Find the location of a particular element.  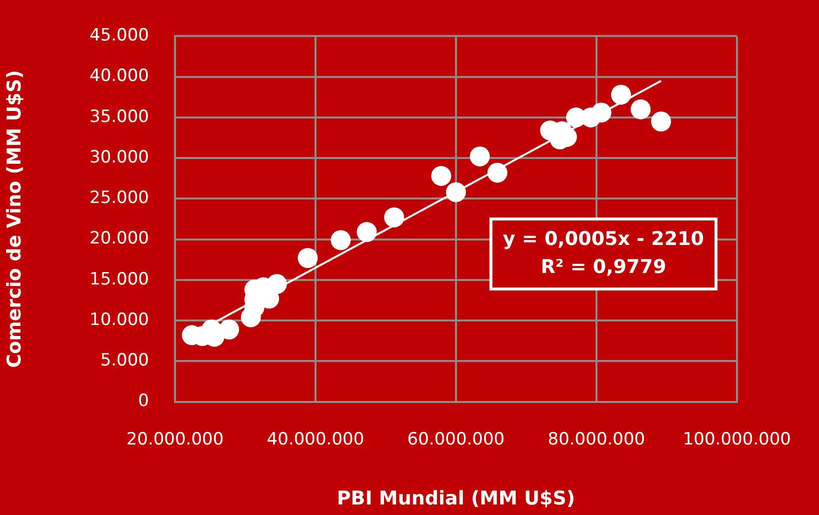

y-tick-label: 40.000 is located at coordinates (119, 76).